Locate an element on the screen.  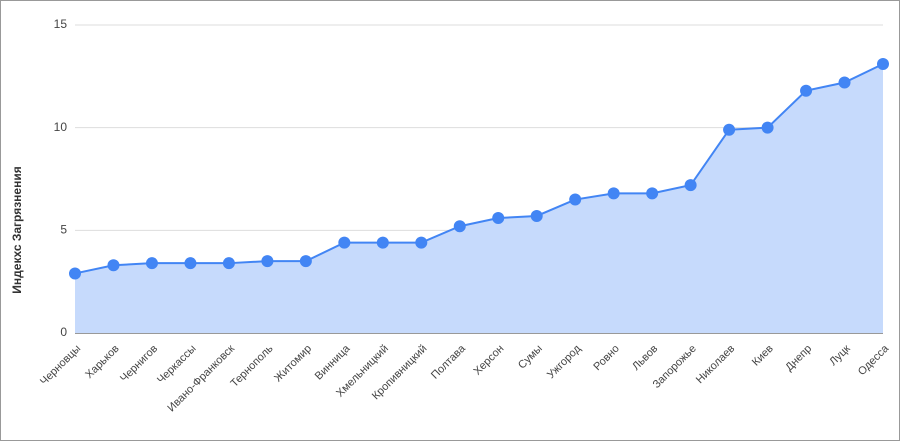
x-tick-label: Полтава is located at coordinates (449, 362).